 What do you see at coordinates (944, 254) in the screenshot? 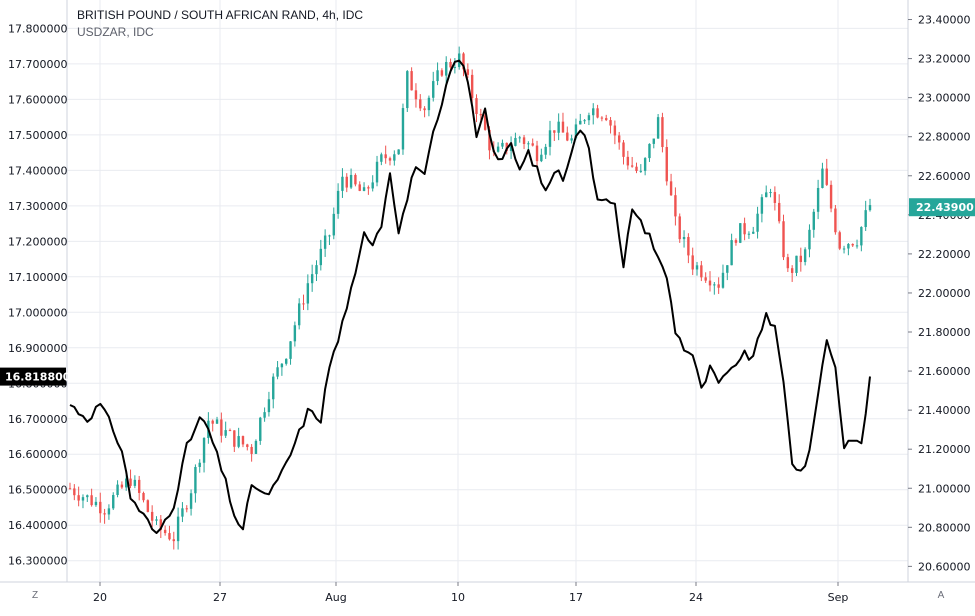
I see `right-tick-label: 22.20000` at bounding box center [944, 254].